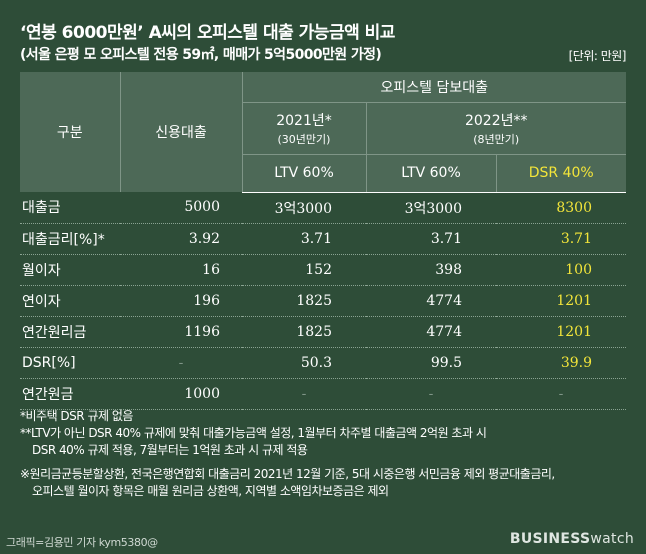 This screenshot has width=646, height=554. Describe the element at coordinates (323, 539) in the screenshot. I see `footer: 그래픽=김용민 기자 kym5380@ BUSINESSwatch` at that location.